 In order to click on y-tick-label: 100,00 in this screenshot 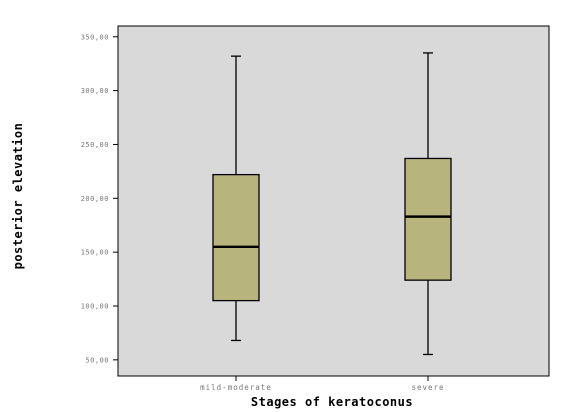, I will do `click(95, 307)`.